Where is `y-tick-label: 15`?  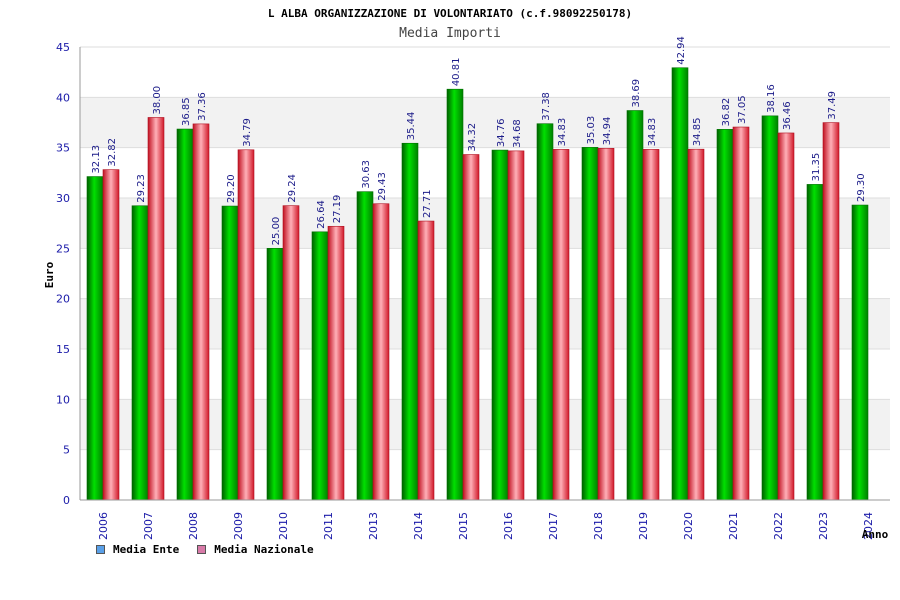 y-tick-label: 15 is located at coordinates (63, 349).